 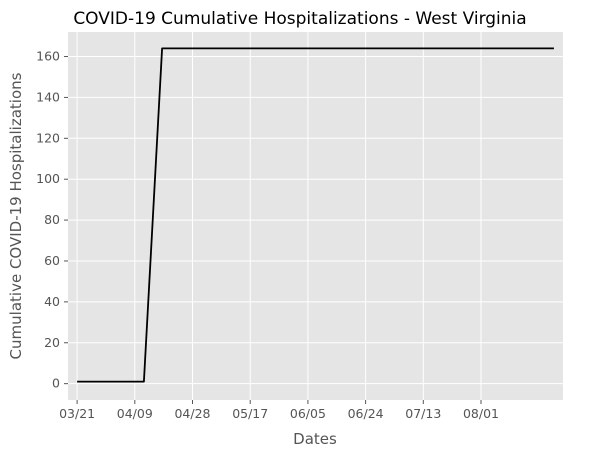 What do you see at coordinates (52, 260) in the screenshot?
I see `y-tick-label: 60` at bounding box center [52, 260].